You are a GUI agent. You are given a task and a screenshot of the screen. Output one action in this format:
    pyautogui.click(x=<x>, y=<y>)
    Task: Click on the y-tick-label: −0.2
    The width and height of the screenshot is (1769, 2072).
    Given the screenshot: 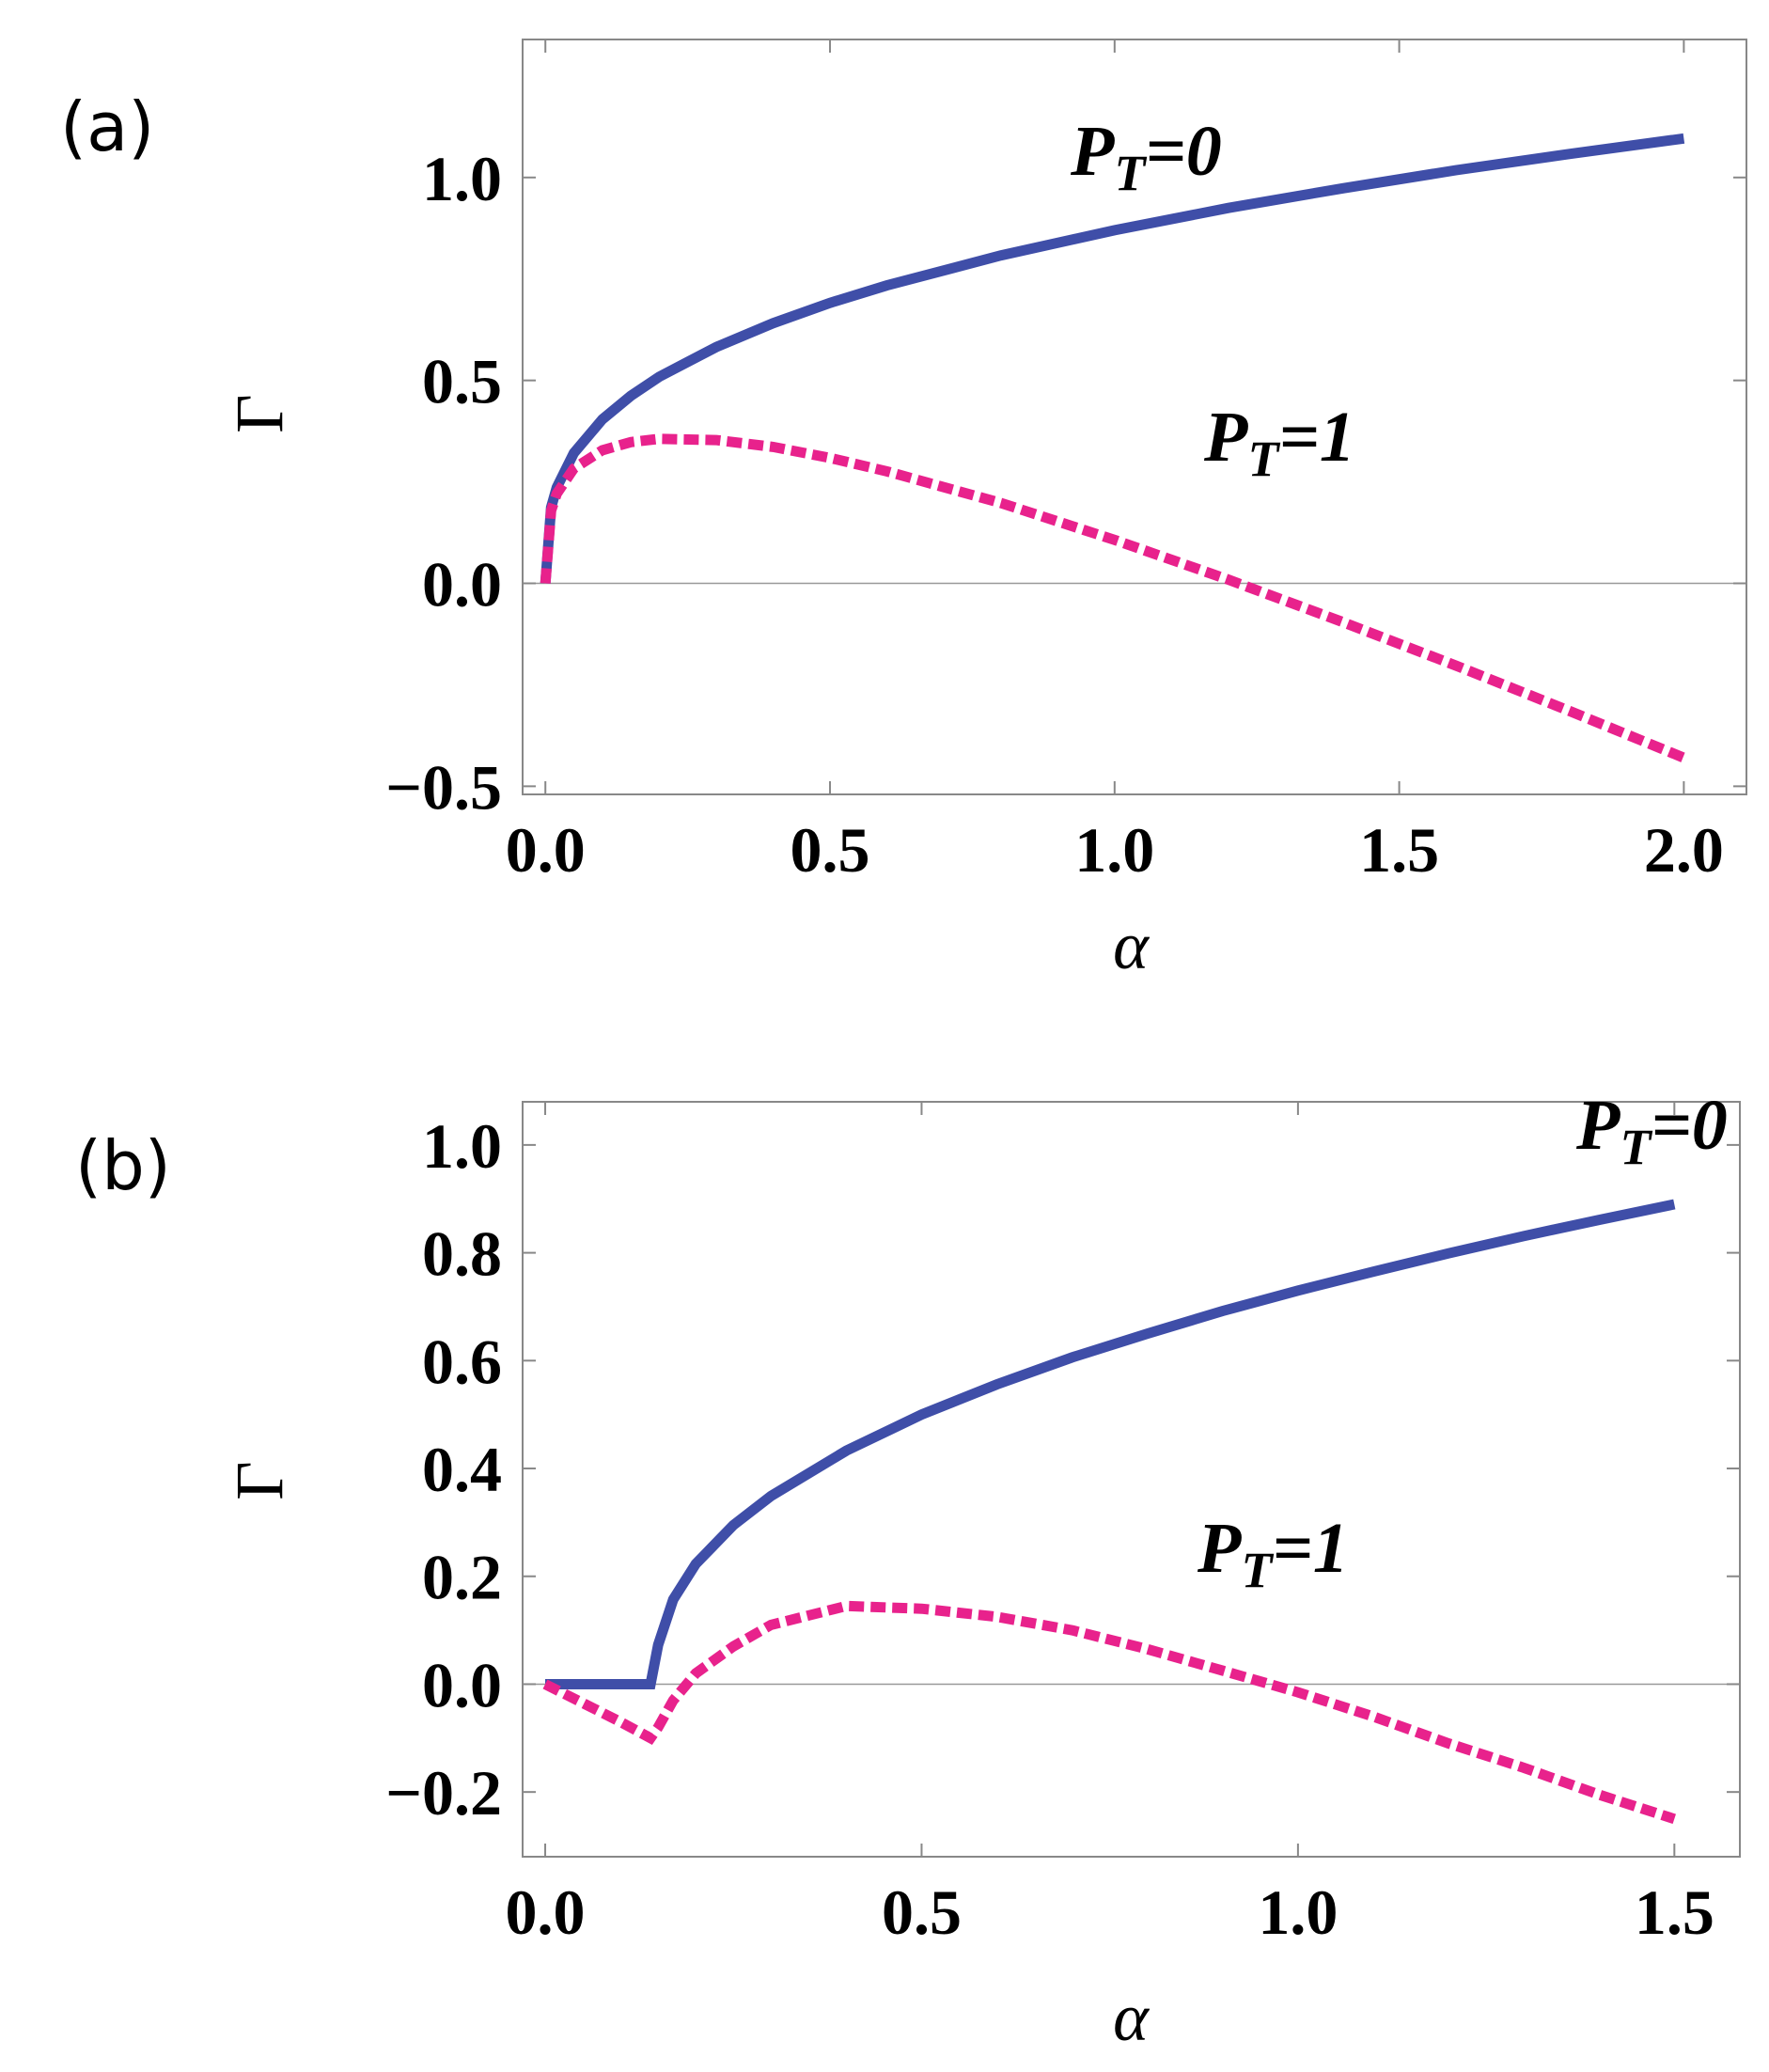 What is the action you would take?
    pyautogui.click(x=443, y=1793)
    